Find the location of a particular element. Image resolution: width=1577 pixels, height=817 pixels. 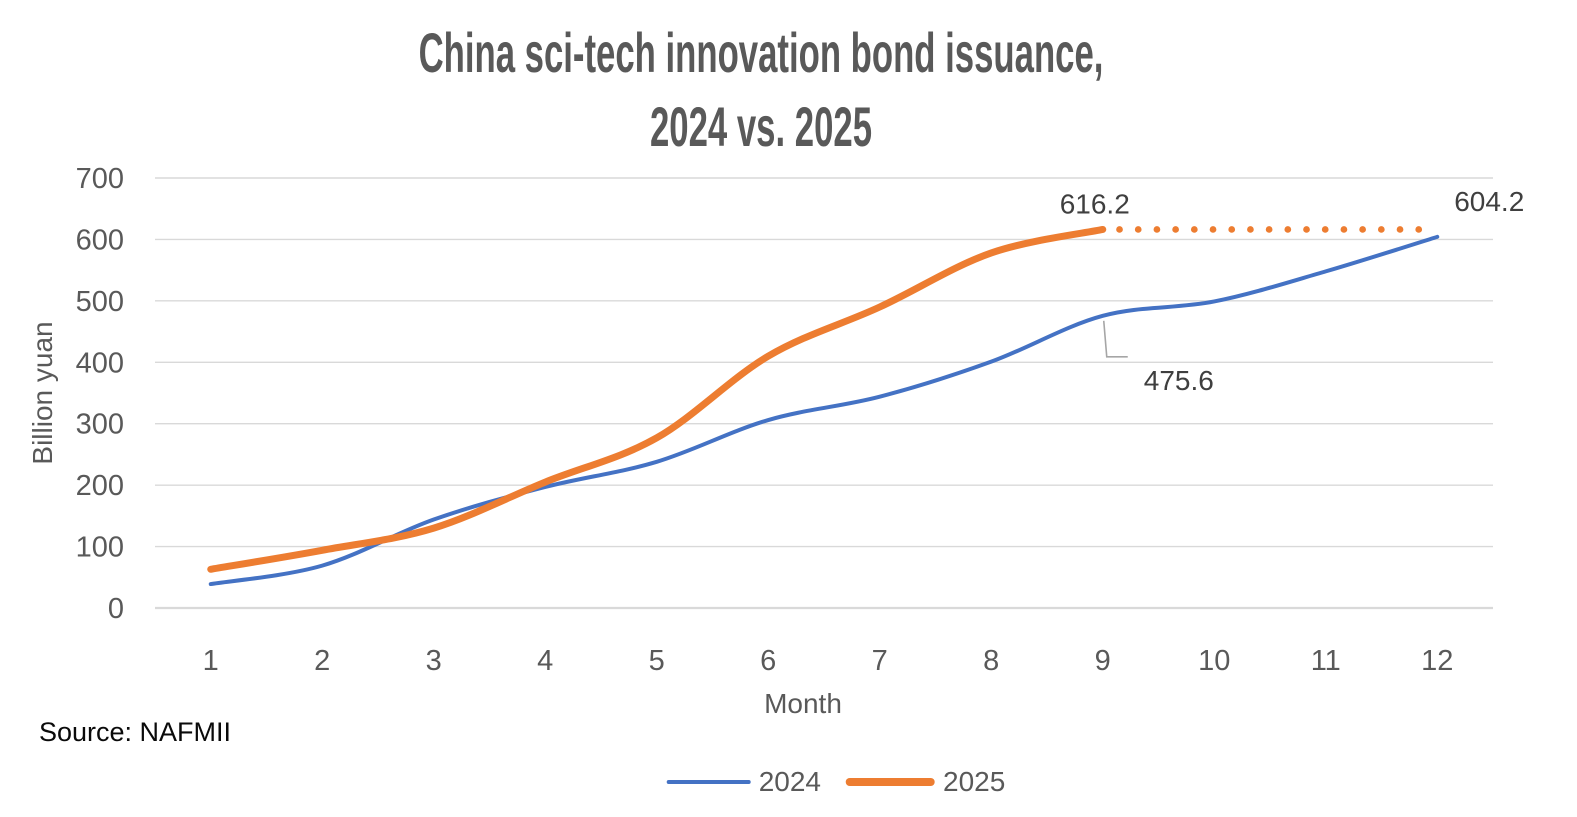

x-tick-label: 10 is located at coordinates (1214, 661).